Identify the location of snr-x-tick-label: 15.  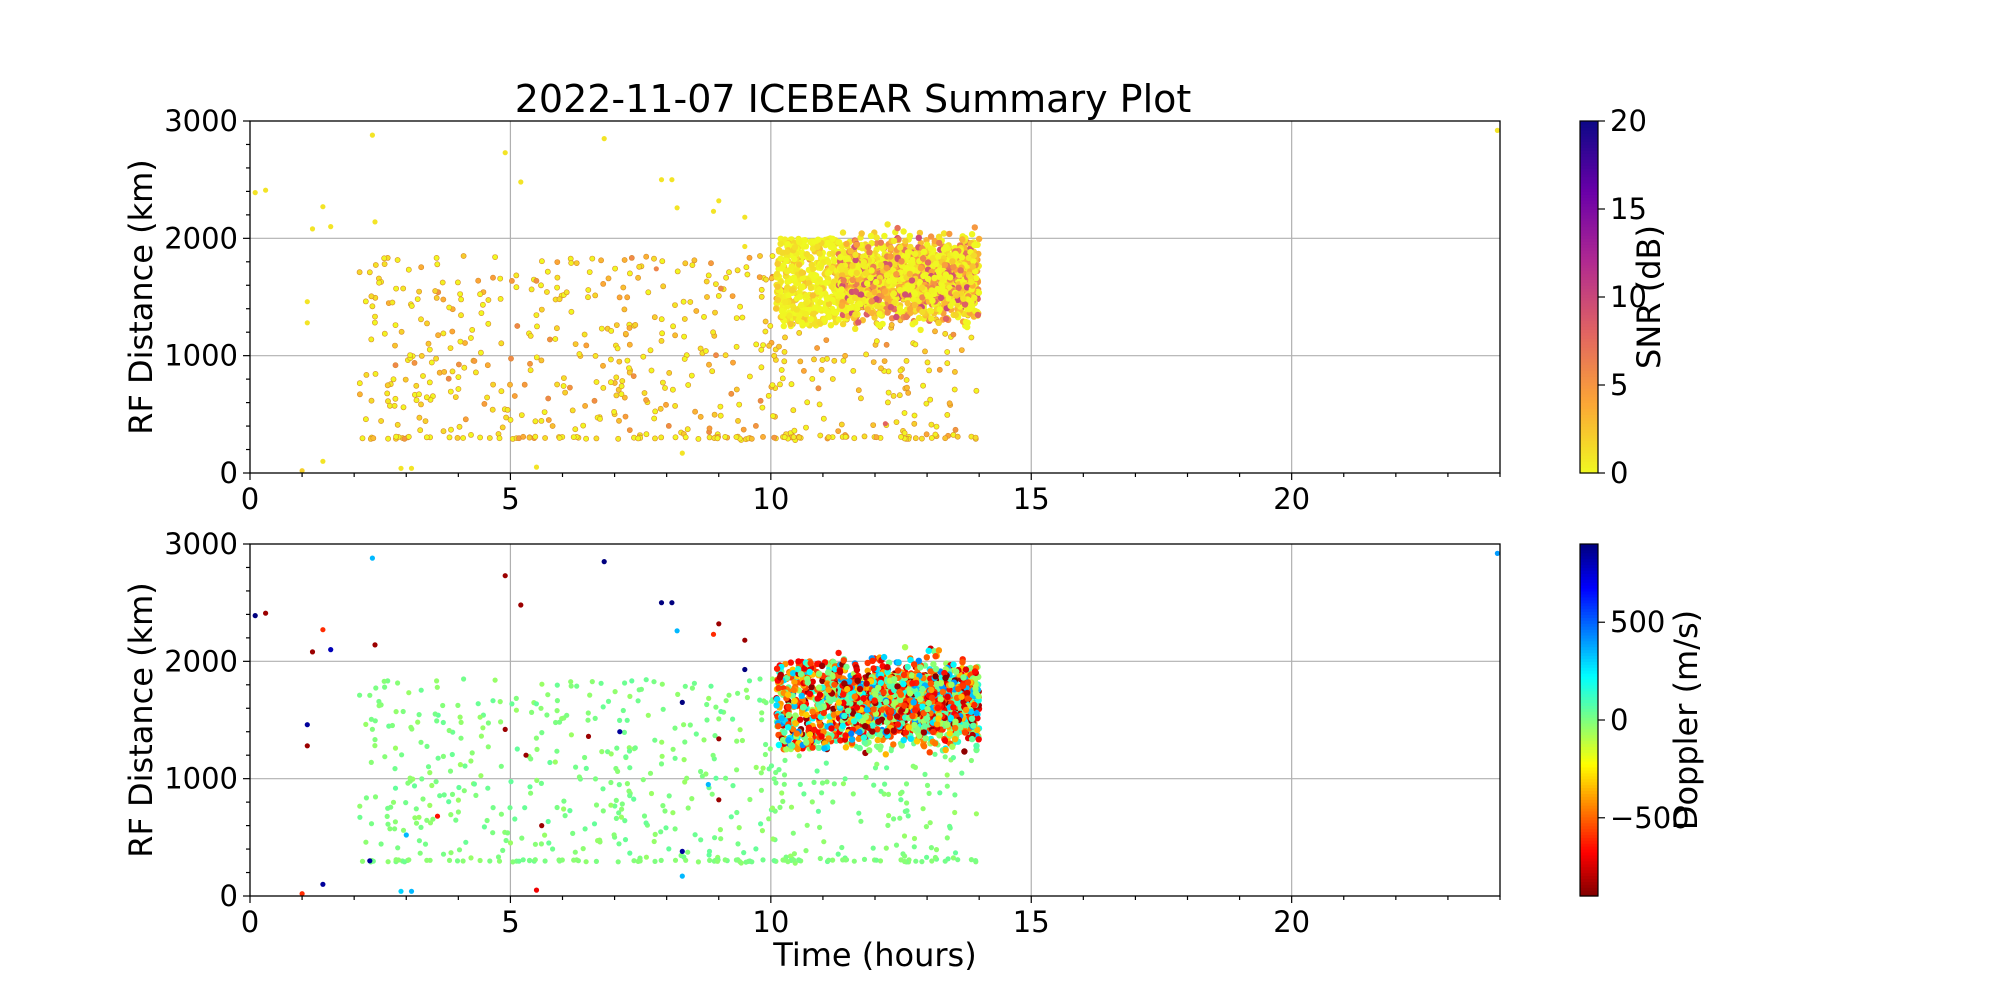
(1031, 499).